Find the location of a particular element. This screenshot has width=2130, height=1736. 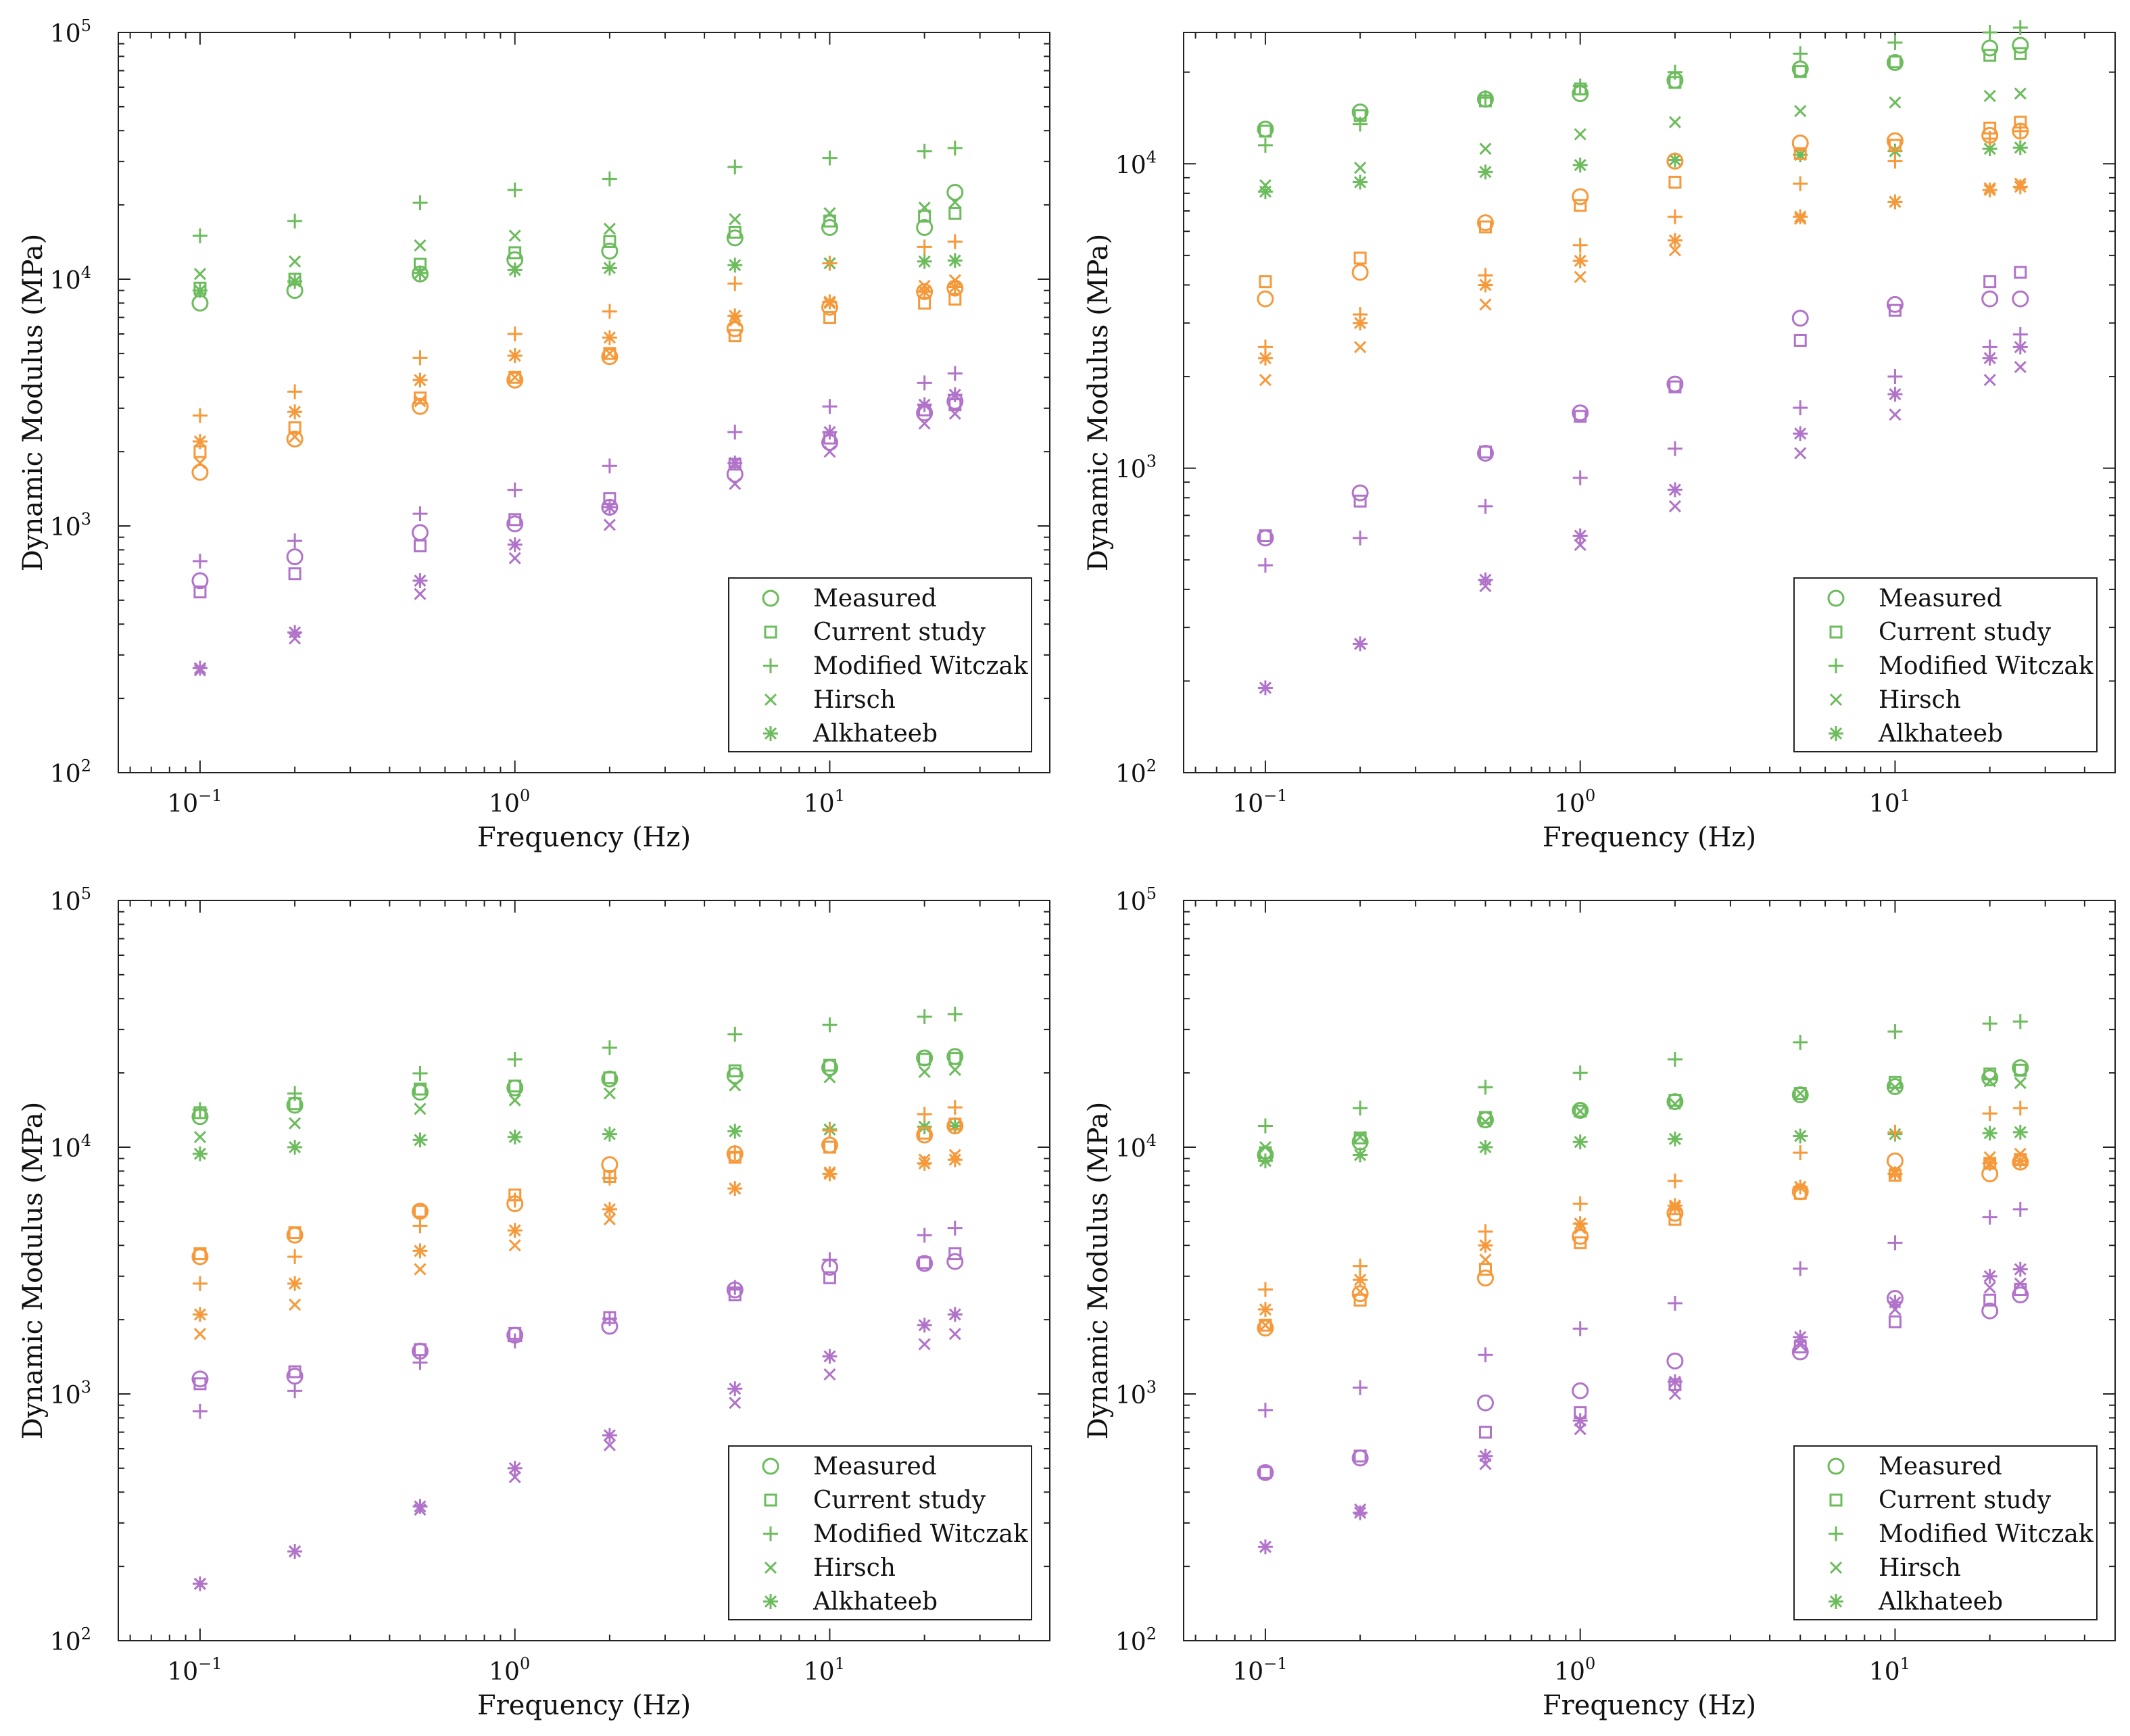

data-points is located at coordinates (1643, 1284).